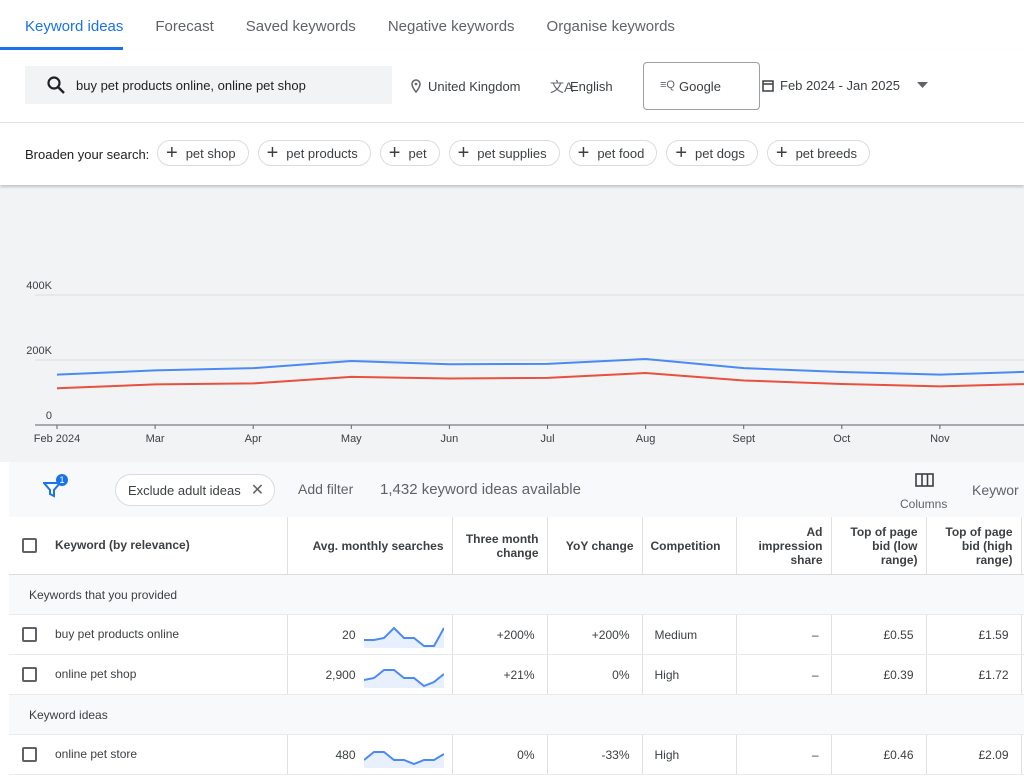  Describe the element at coordinates (117, 634) in the screenshot. I see `keyword: buy pet products online` at that location.